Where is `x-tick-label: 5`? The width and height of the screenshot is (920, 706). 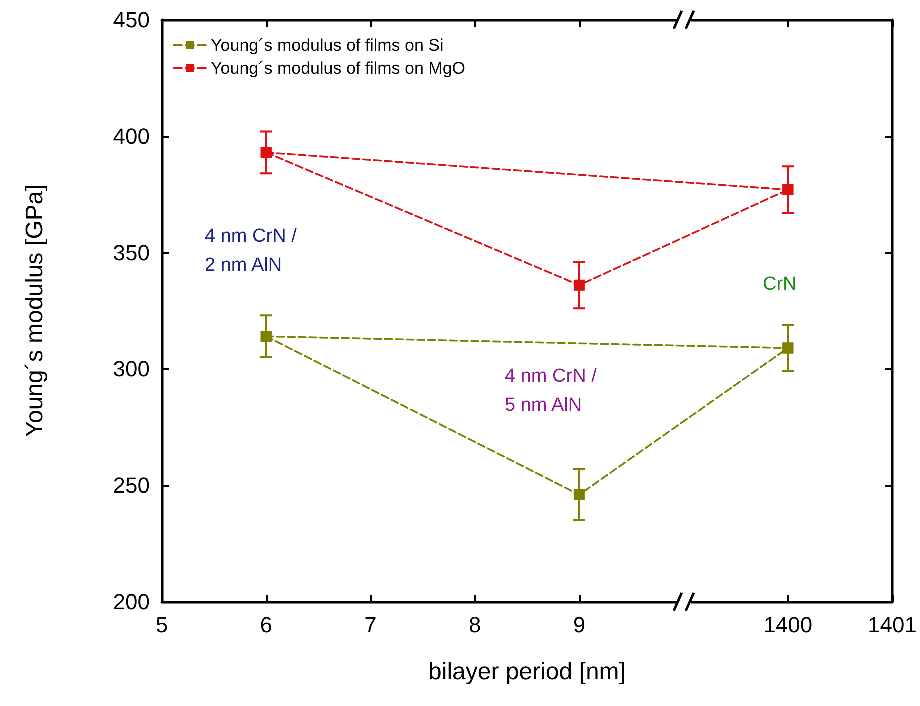 x-tick-label: 5 is located at coordinates (162, 625).